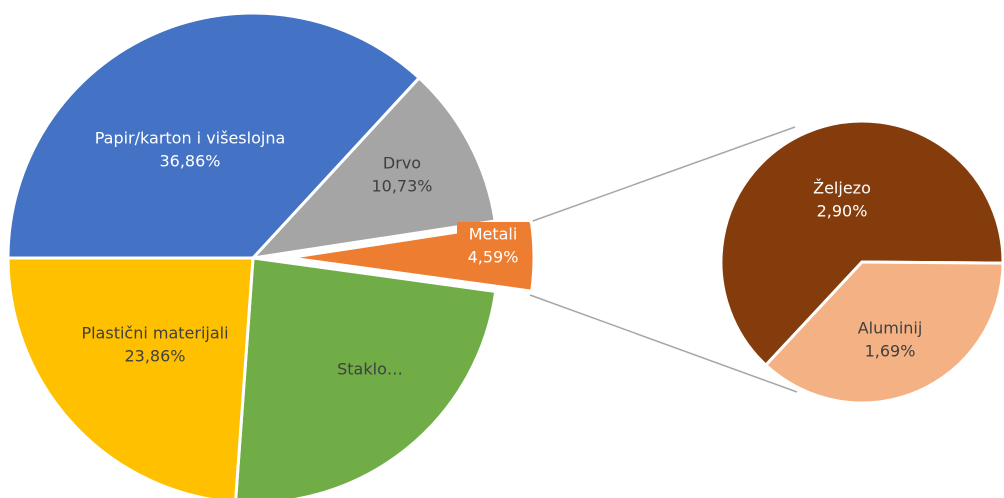  I want to click on slice-label: Drvo, so click(402, 163).